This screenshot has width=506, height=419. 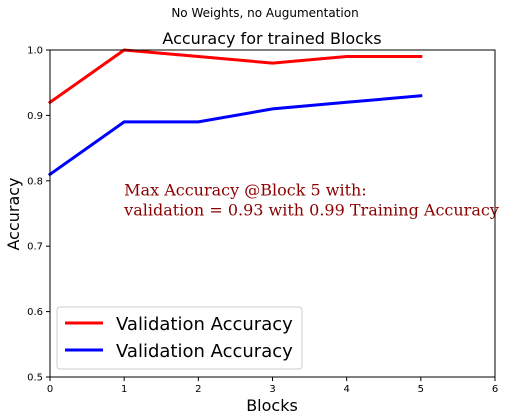 I want to click on x-tick-label: 1, so click(x=124, y=389).